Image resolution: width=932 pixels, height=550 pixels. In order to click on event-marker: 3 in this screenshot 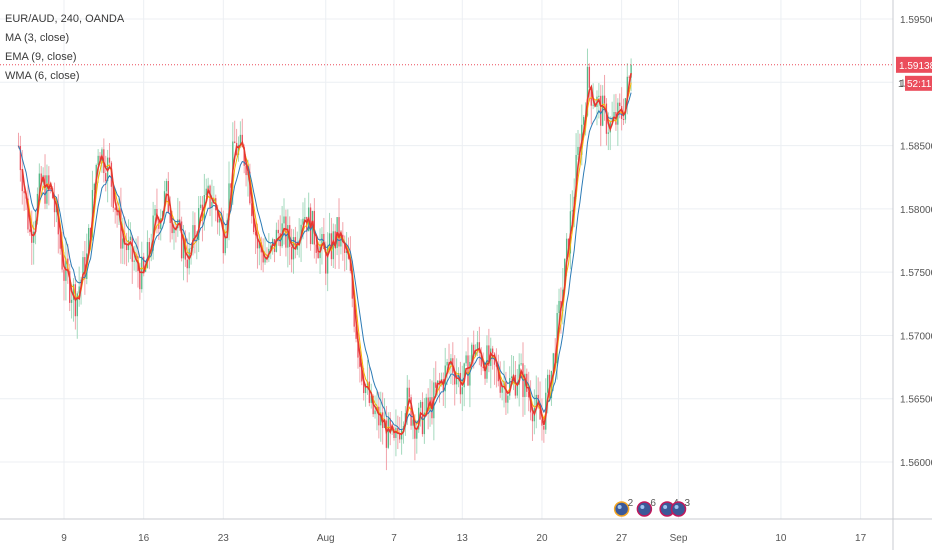, I will do `click(680, 507)`.